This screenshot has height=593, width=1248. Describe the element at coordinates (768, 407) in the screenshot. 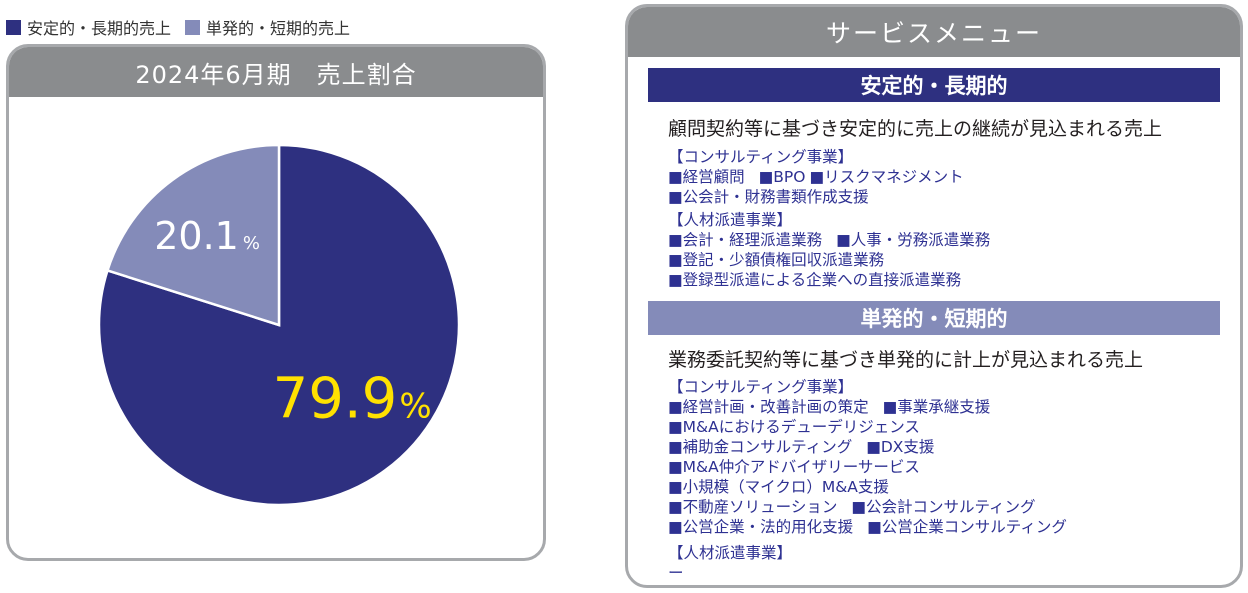

I see `service-item: ■経営計画・改善計画の策定` at that location.